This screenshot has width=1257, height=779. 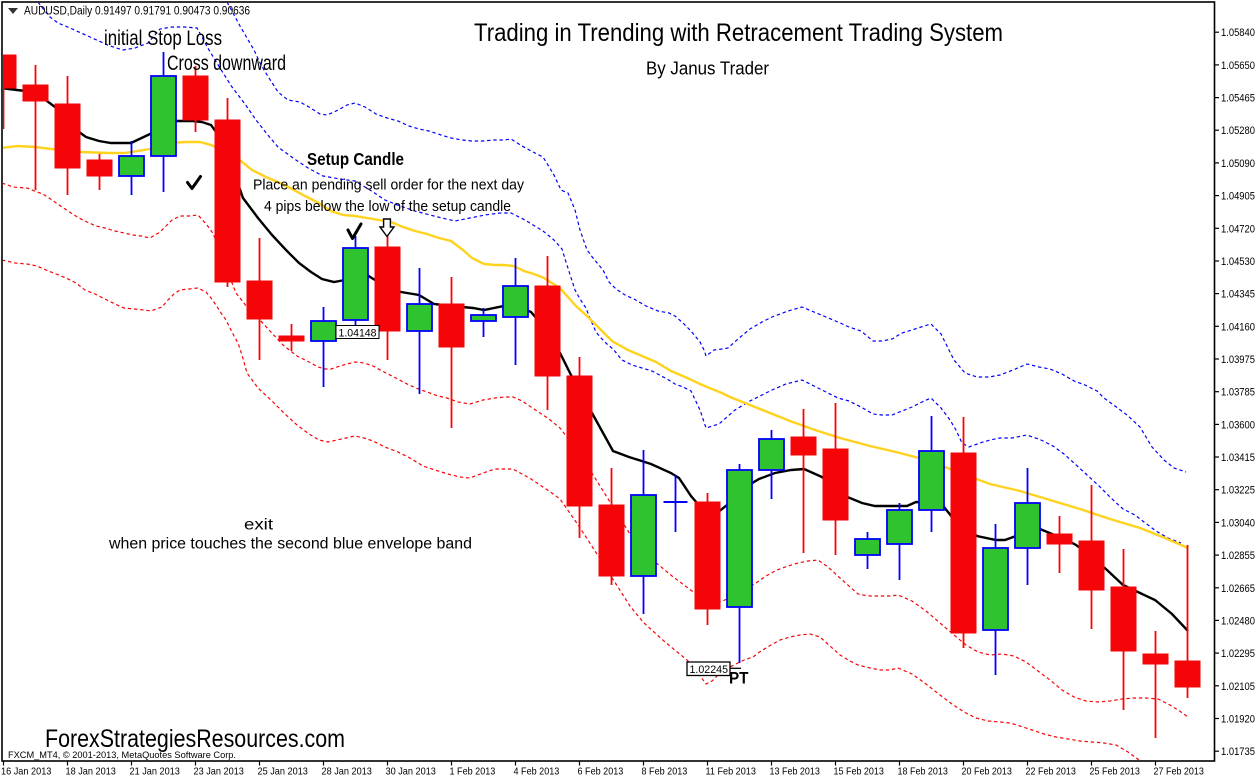 What do you see at coordinates (1238, 491) in the screenshot?
I see `svg-text: 1.03225` at bounding box center [1238, 491].